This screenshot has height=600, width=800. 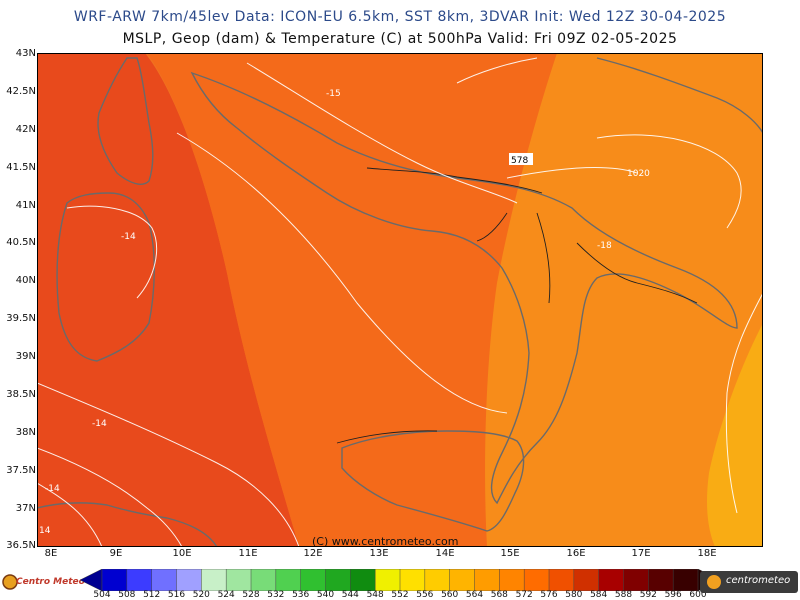 I want to click on contour-label: 578, so click(x=519, y=161).